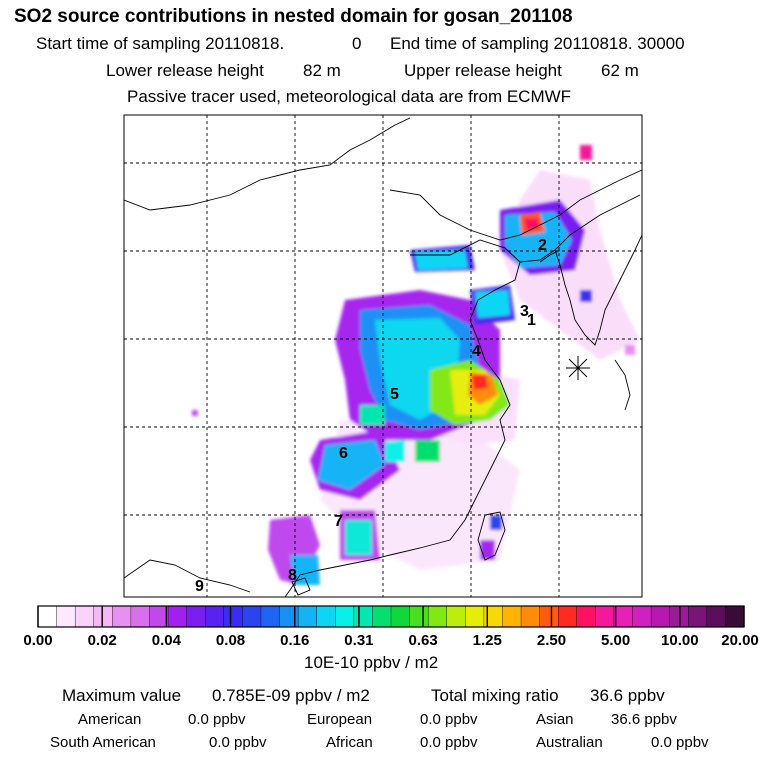  Describe the element at coordinates (295, 640) in the screenshot. I see `colorbar-tick-label: 0.16` at that location.